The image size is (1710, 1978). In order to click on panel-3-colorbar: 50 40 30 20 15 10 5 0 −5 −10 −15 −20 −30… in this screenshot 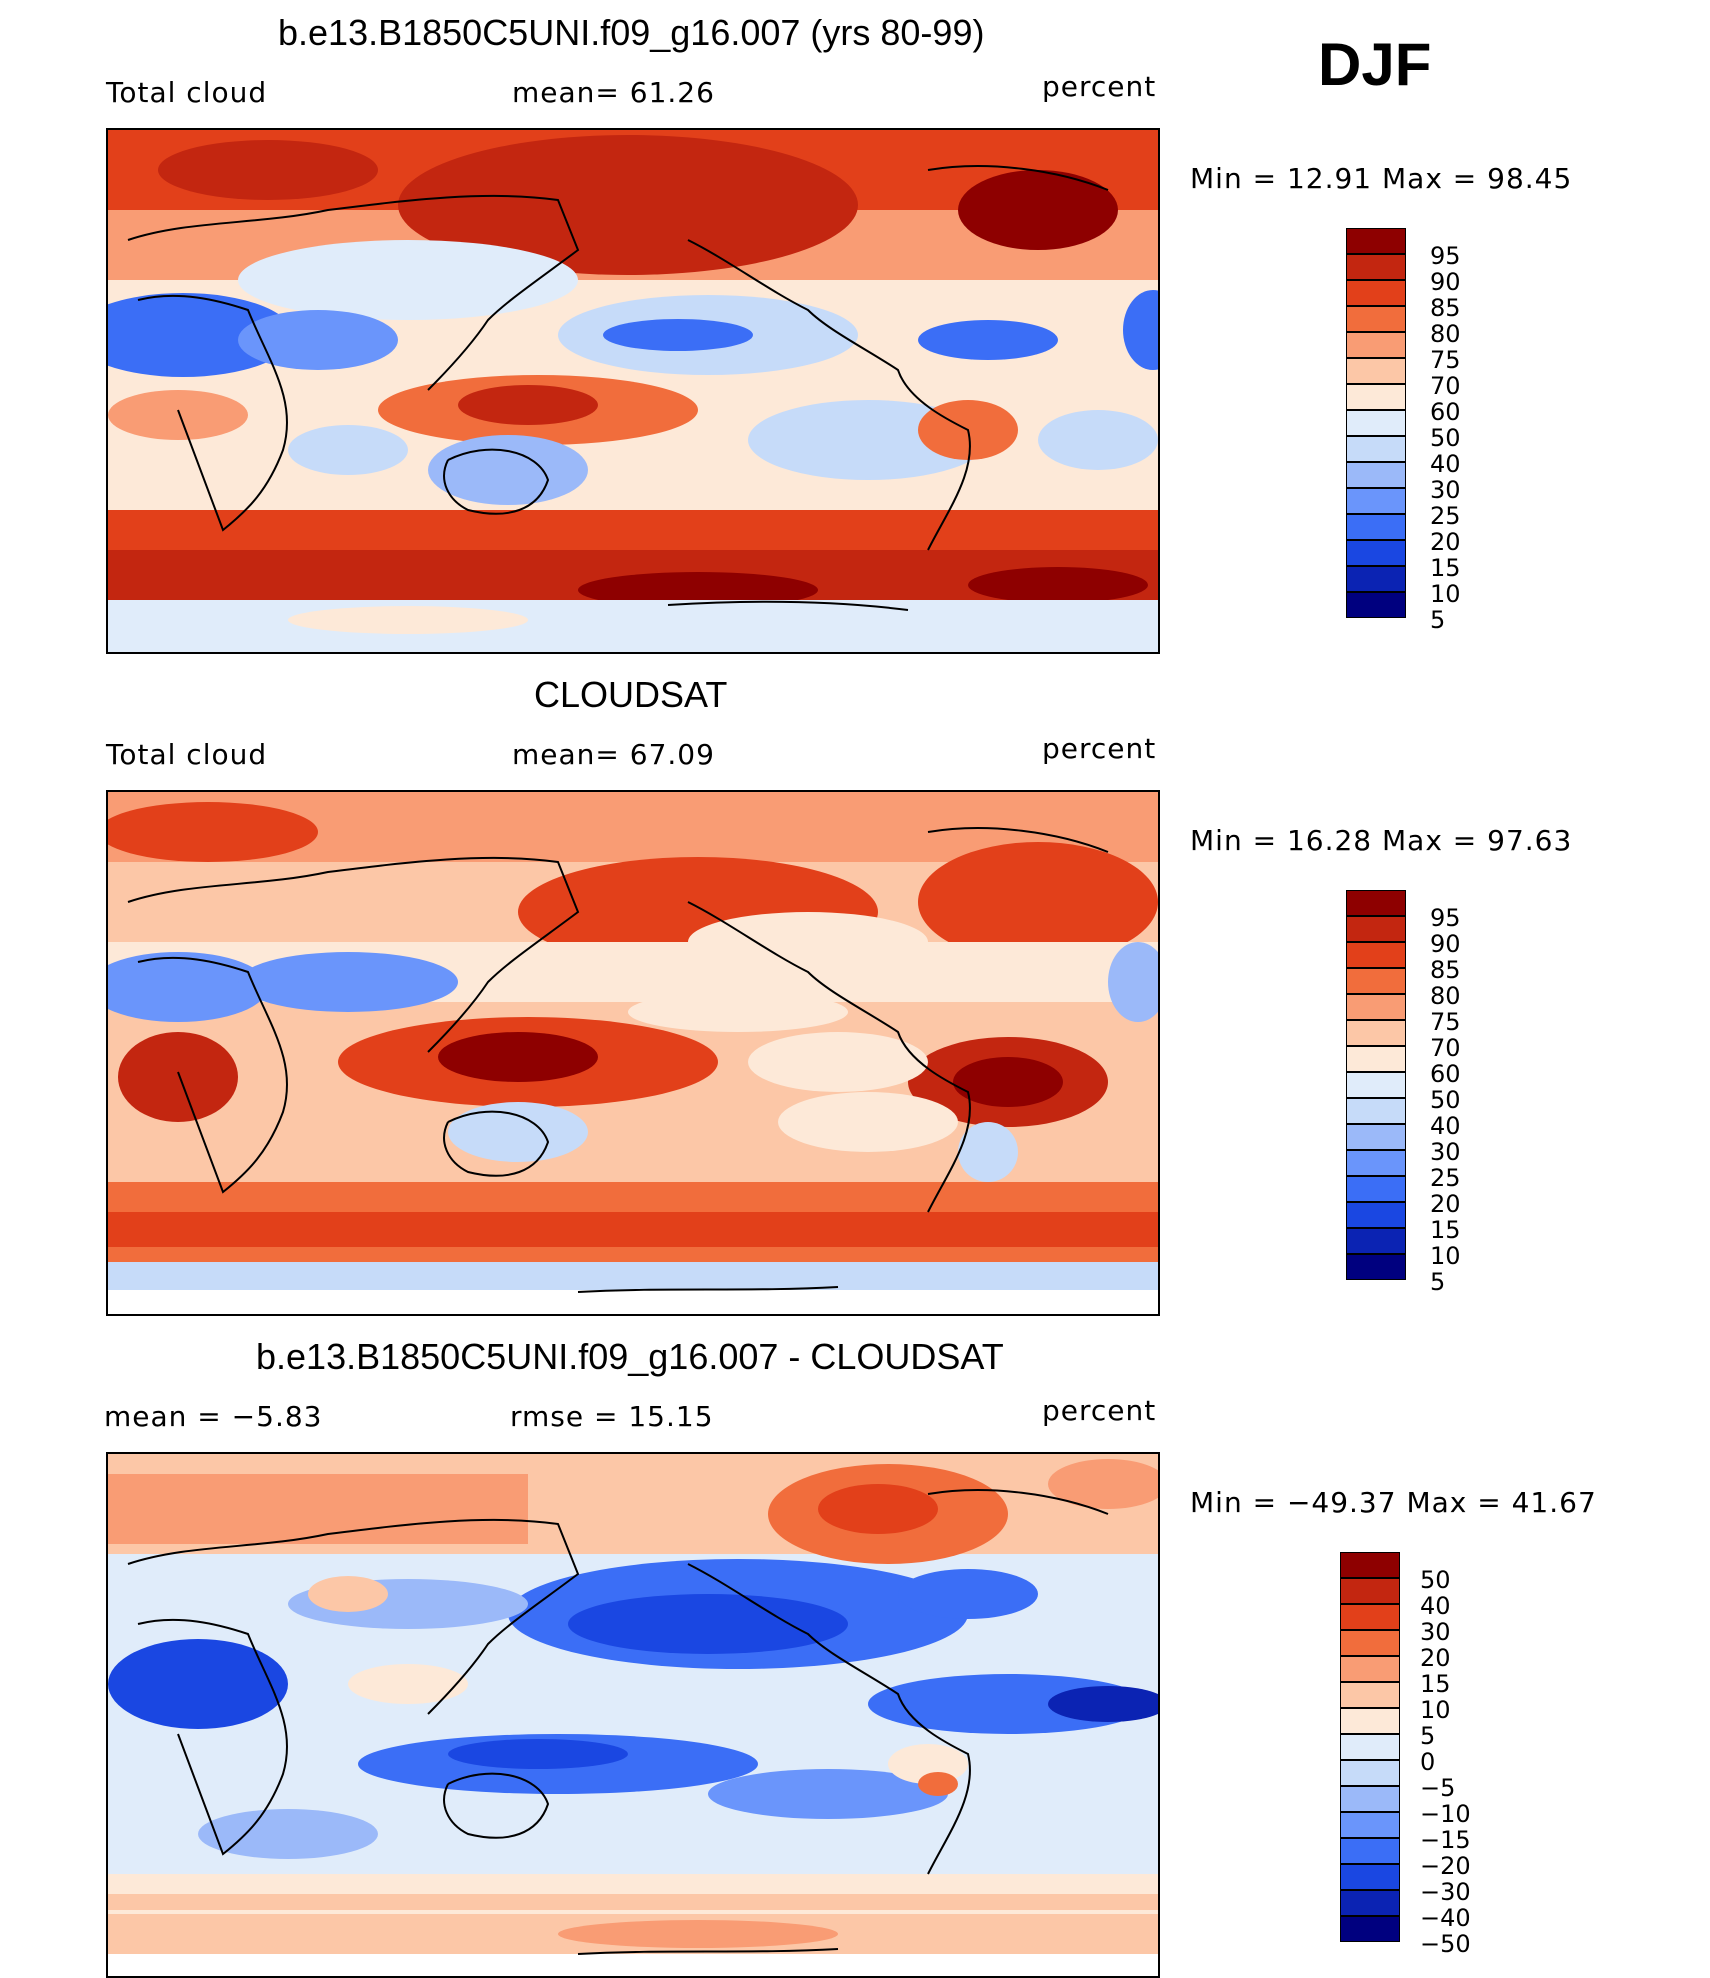, I will do `click(1405, 1760)`.